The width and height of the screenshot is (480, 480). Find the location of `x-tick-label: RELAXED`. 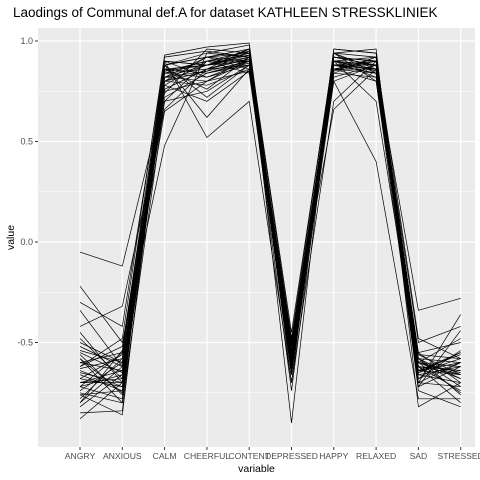

x-tick-label: RELAXED is located at coordinates (376, 456).